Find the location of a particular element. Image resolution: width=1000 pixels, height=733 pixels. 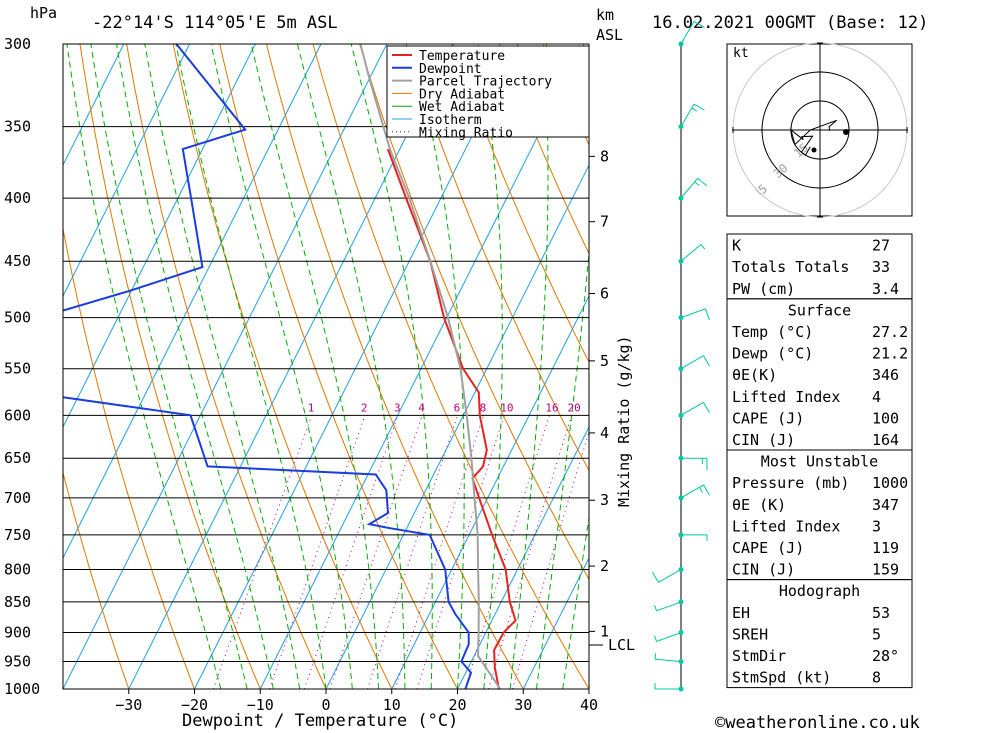

most-unstable-index-label: CIN (J) is located at coordinates (763, 570).